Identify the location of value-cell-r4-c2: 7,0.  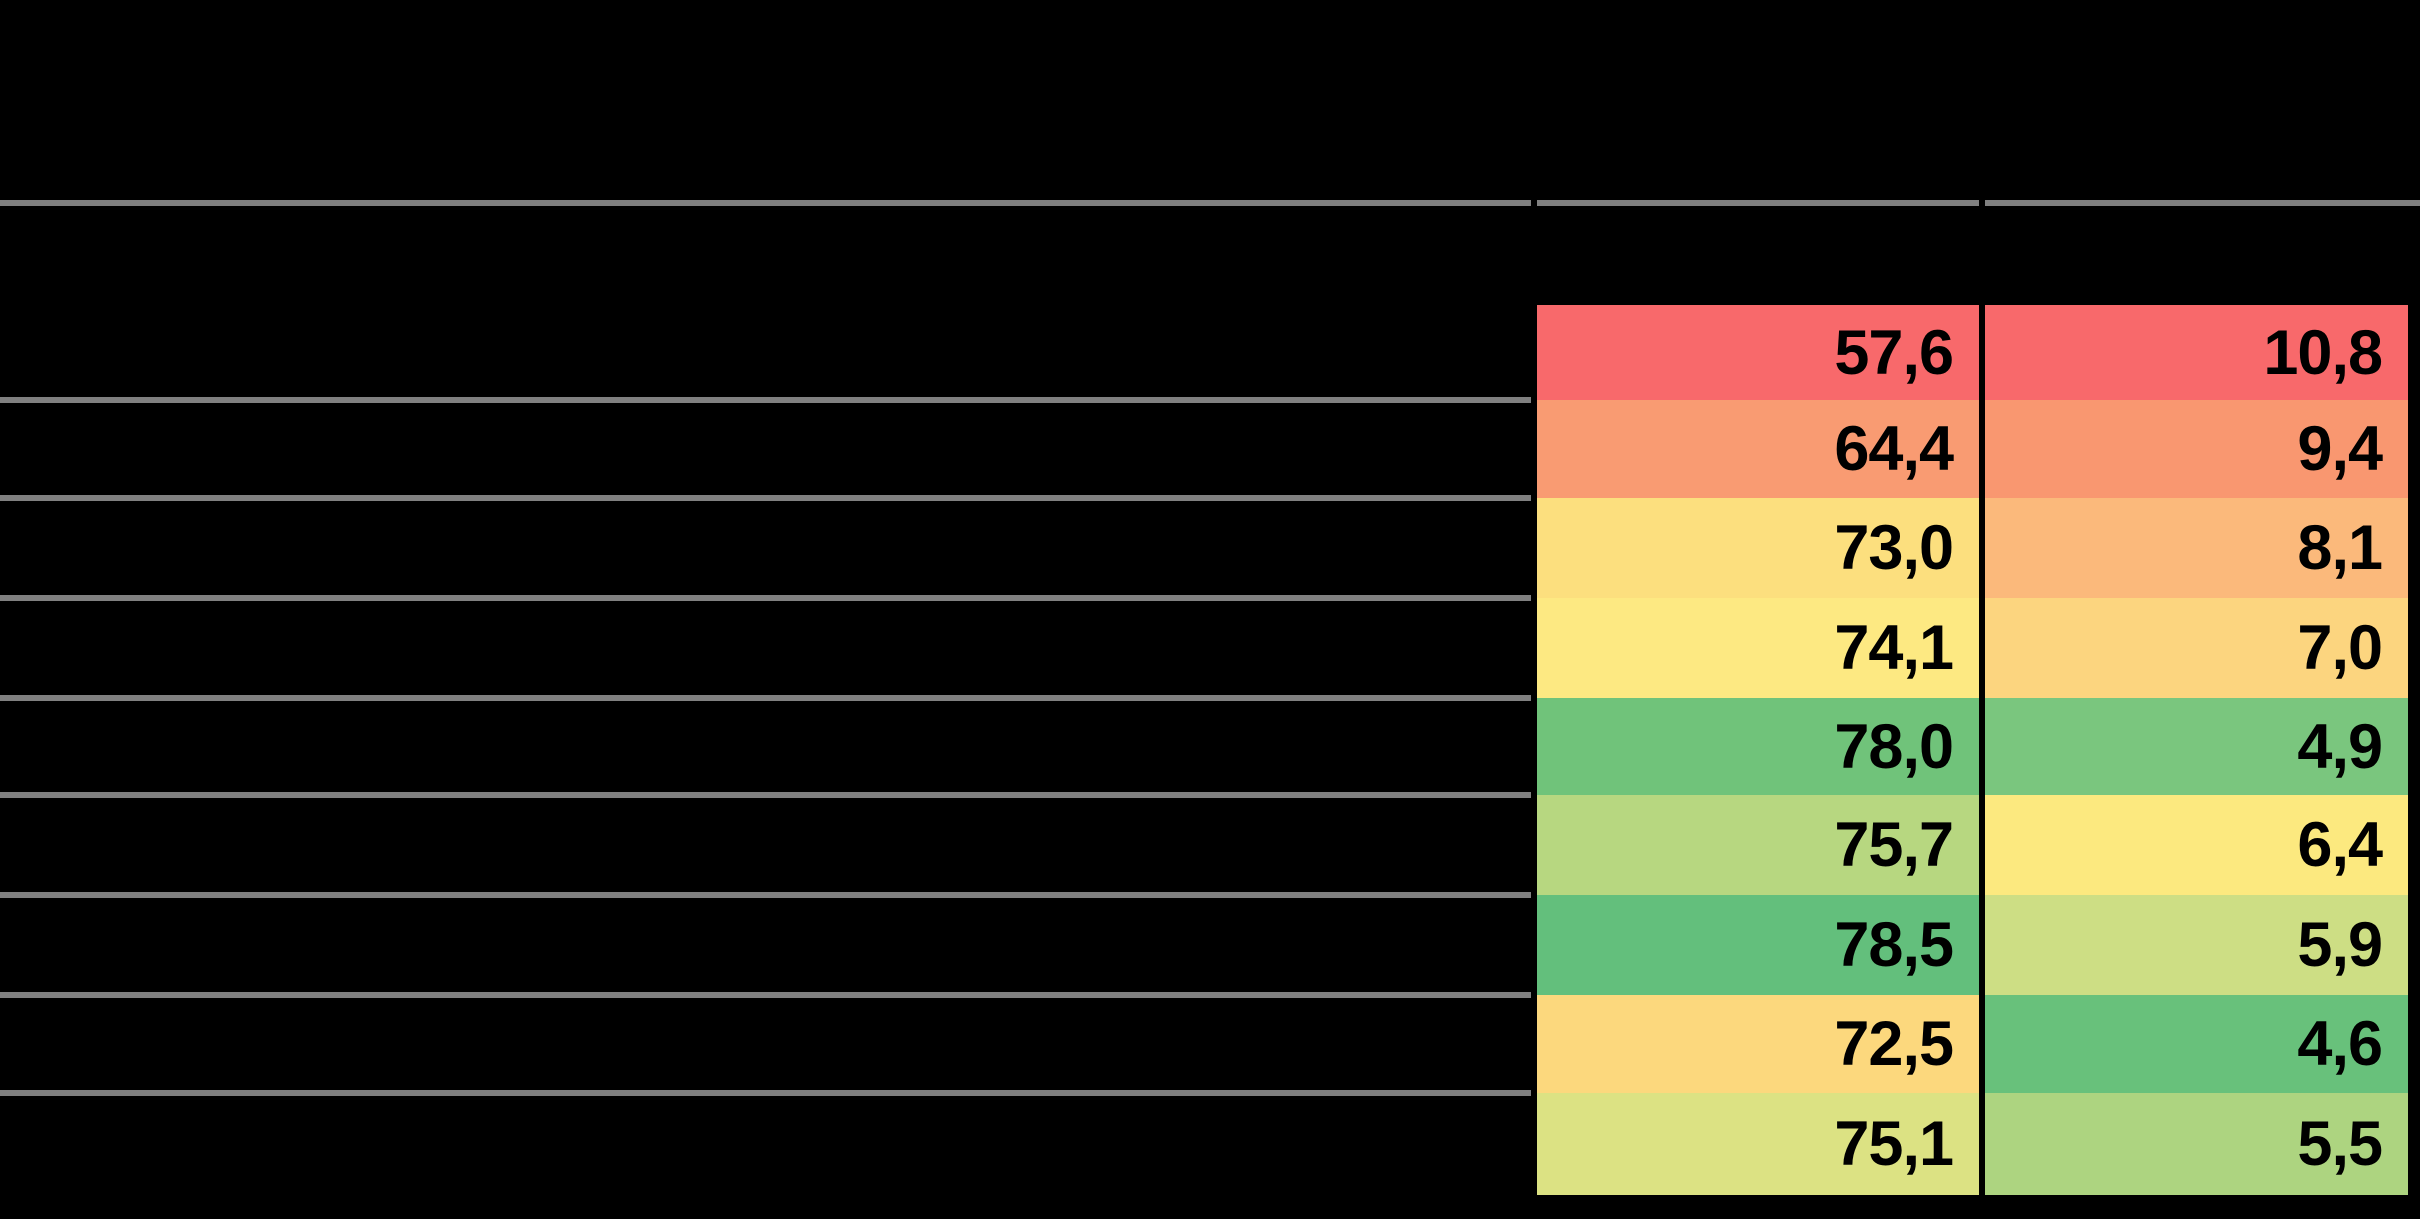
(2196, 648).